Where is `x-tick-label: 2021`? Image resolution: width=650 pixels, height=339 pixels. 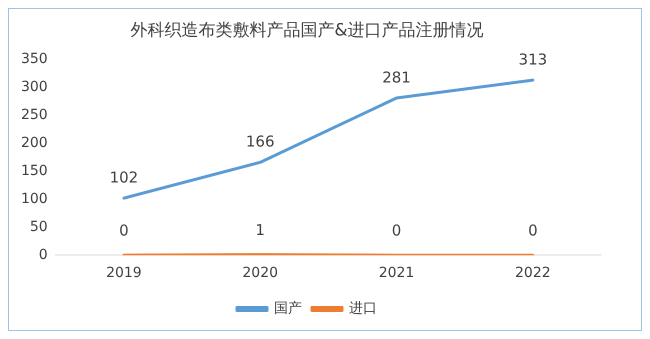
x-tick-label: 2021 is located at coordinates (396, 273).